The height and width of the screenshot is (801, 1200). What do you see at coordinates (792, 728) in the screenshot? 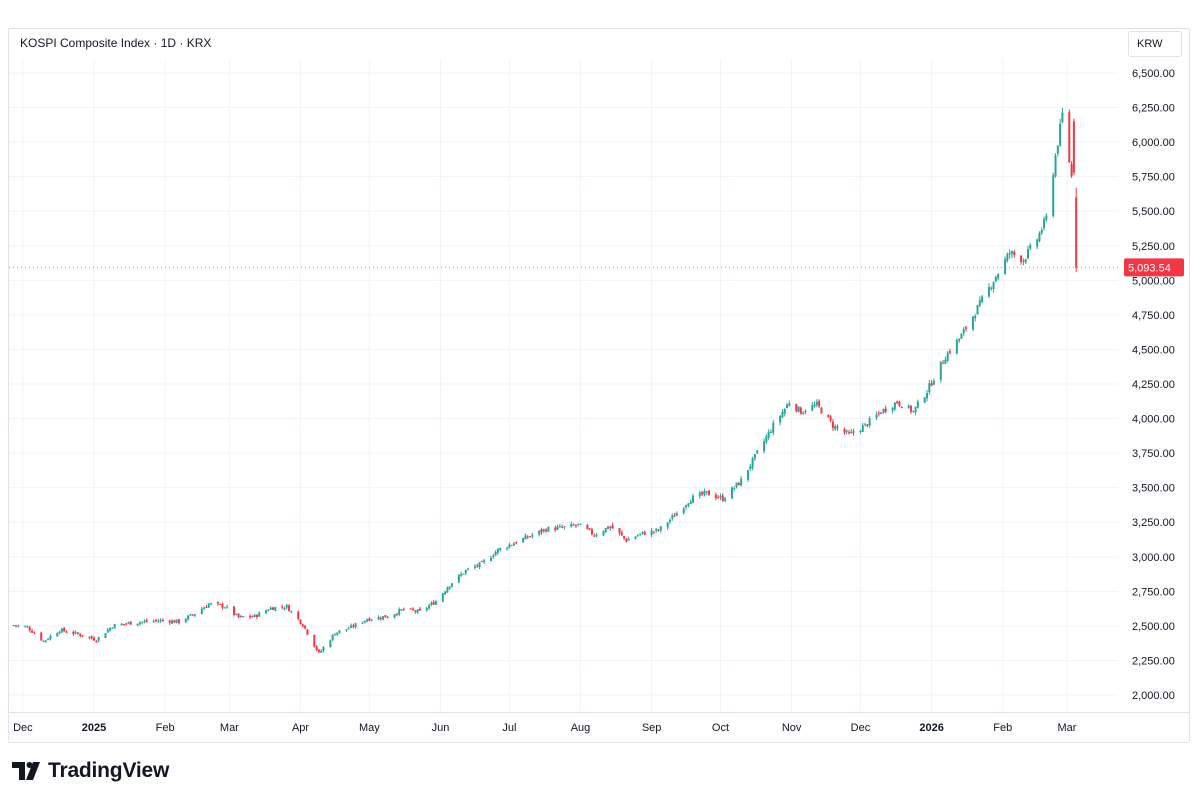
I see `x-tick-label: Nov` at bounding box center [792, 728].